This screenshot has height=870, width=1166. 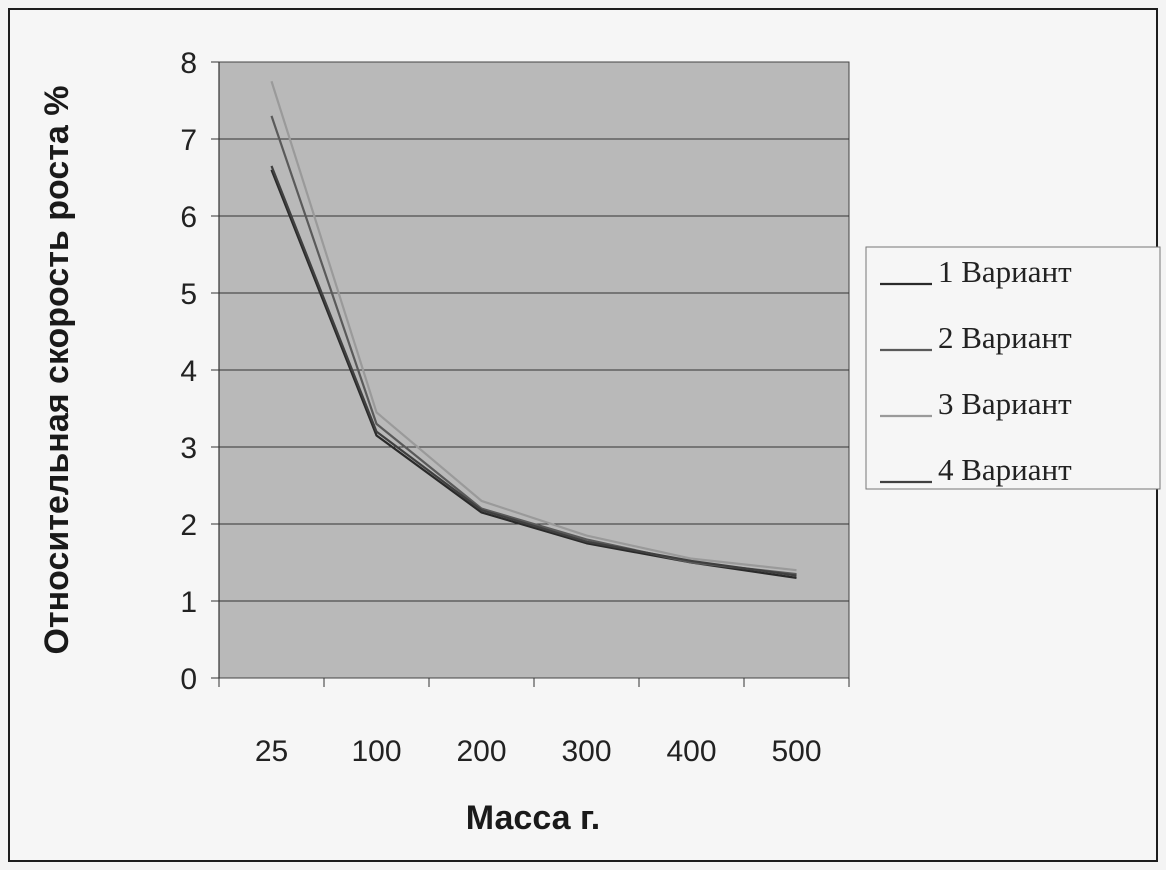 I want to click on legend-label-4: 4 Вариант, so click(x=1005, y=469).